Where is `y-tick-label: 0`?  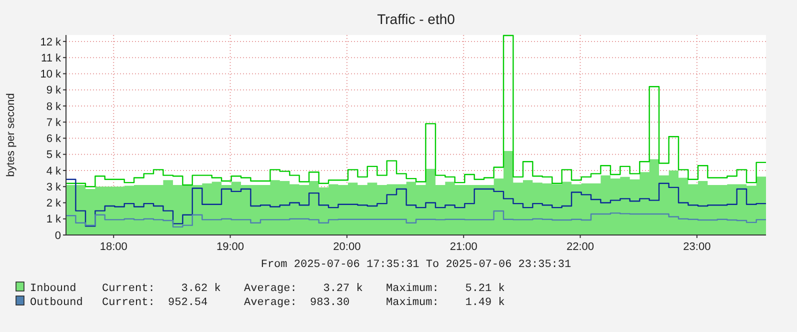 y-tick-label: 0 is located at coordinates (57, 236).